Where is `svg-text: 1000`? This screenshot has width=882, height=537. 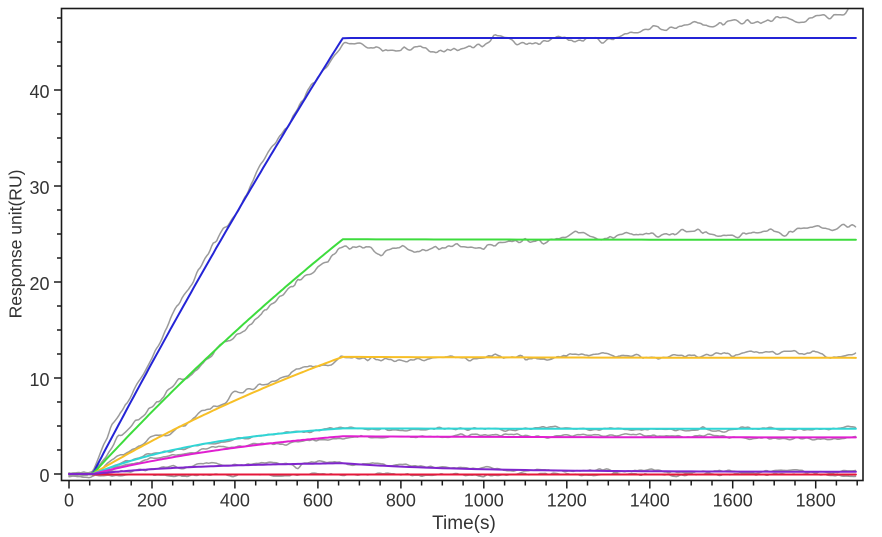 svg-text: 1000 is located at coordinates (484, 501).